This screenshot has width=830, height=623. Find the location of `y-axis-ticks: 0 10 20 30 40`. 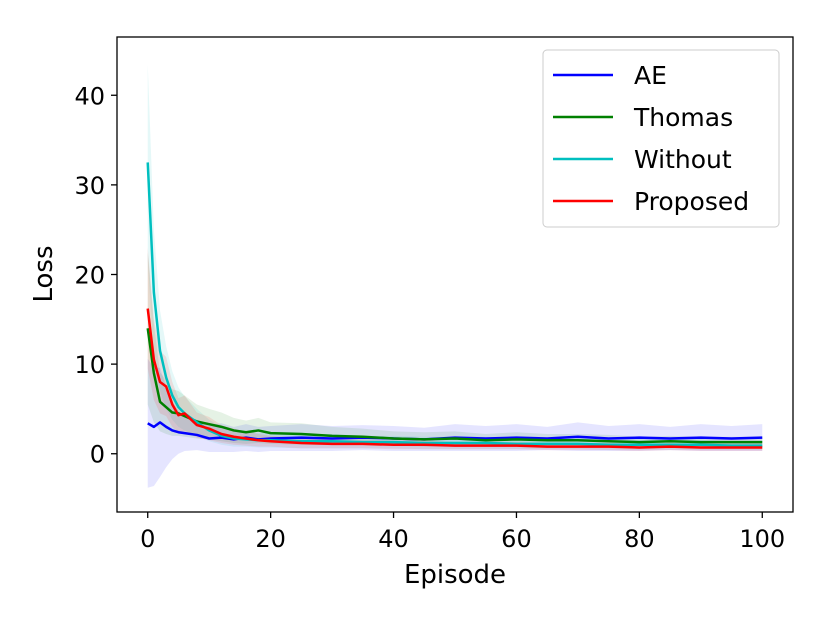

y-axis-ticks: 0 10 20 30 40 is located at coordinates (95, 275).